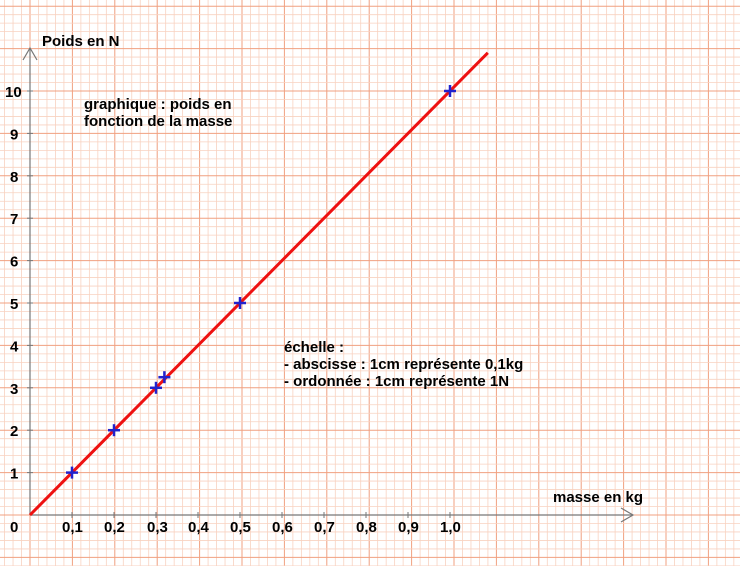 The image size is (740, 566). What do you see at coordinates (14, 474) in the screenshot?
I see `y-tick-label: 1` at bounding box center [14, 474].